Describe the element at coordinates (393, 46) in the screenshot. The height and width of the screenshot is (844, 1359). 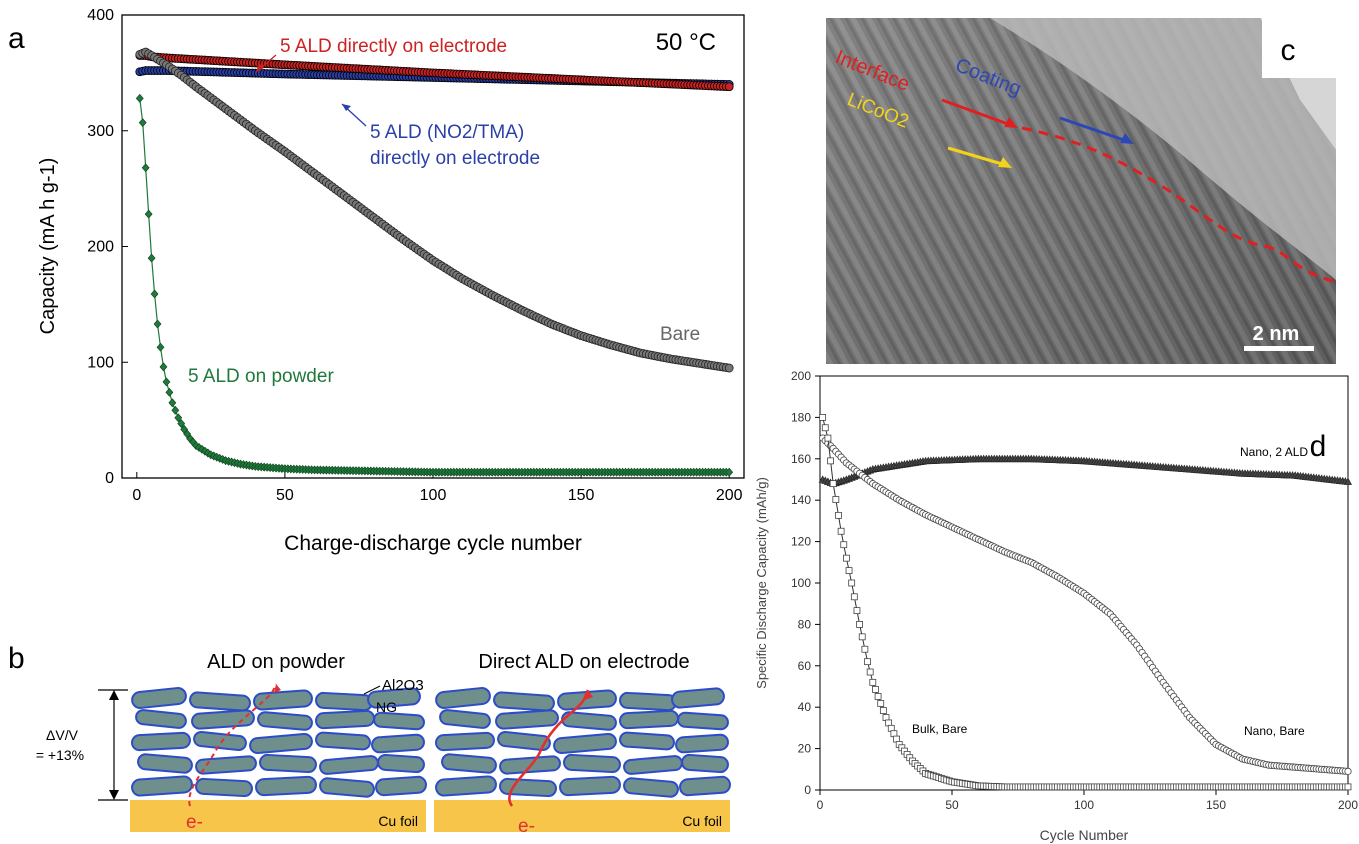
I see `annotation-red: 5 ALD directly on electrode` at that location.